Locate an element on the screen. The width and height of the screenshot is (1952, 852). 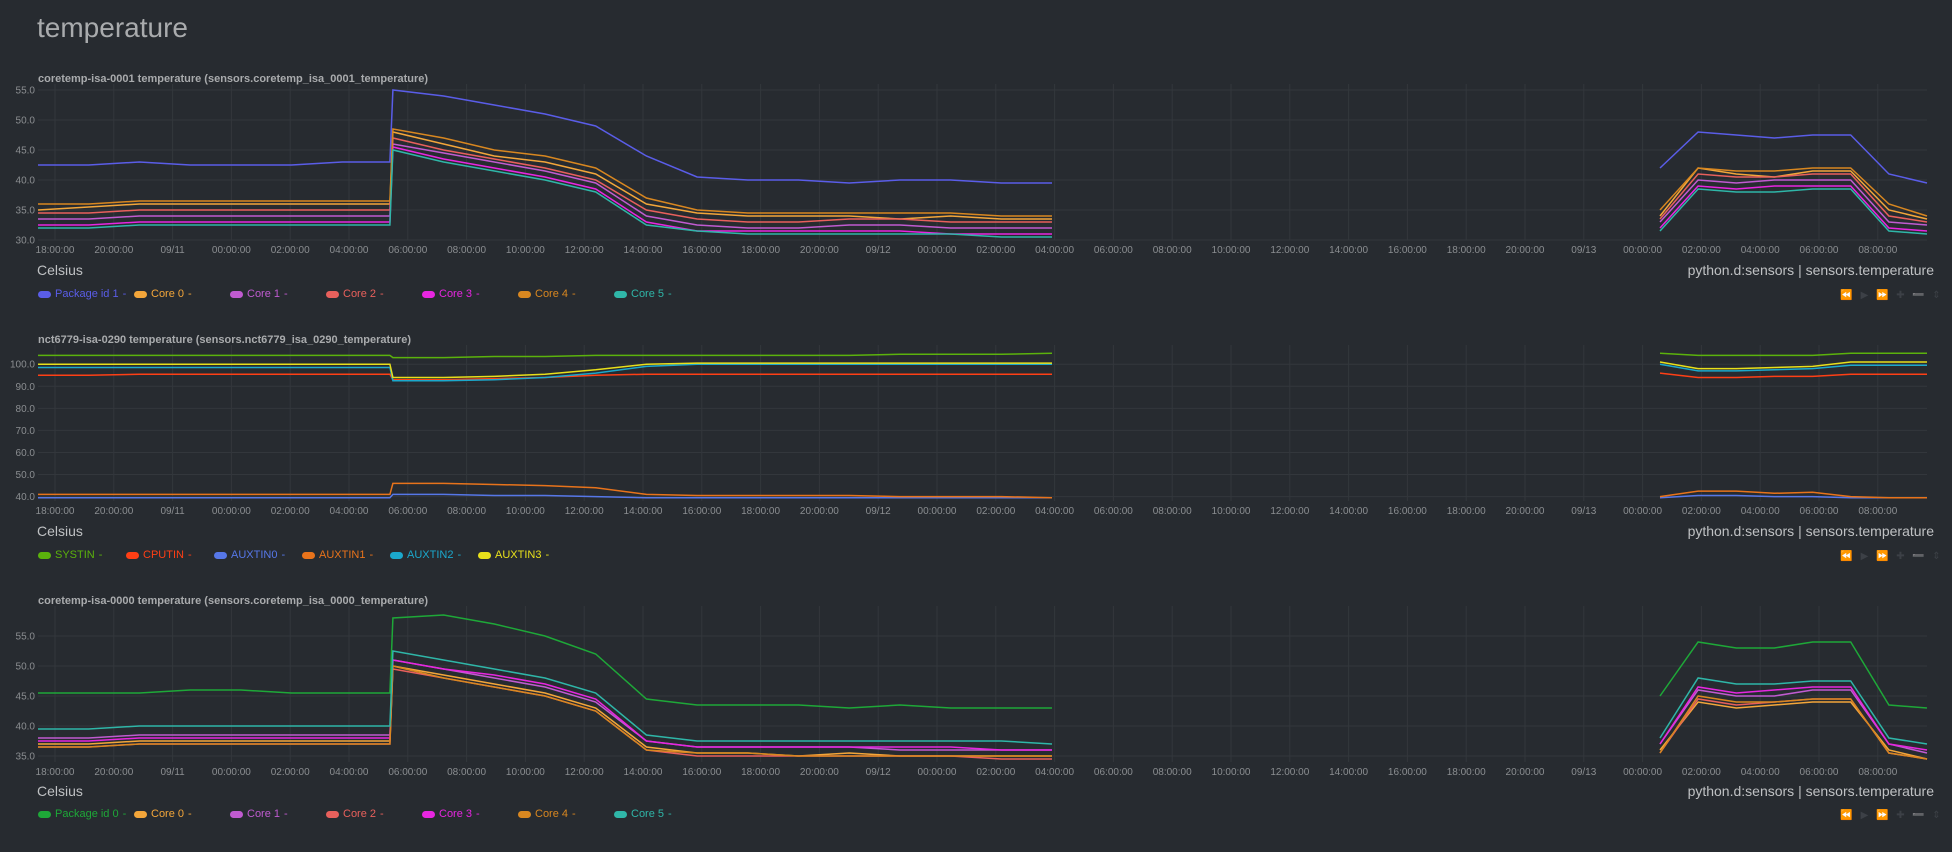
legend-item: AUXTIN0- is located at coordinates (258, 555).